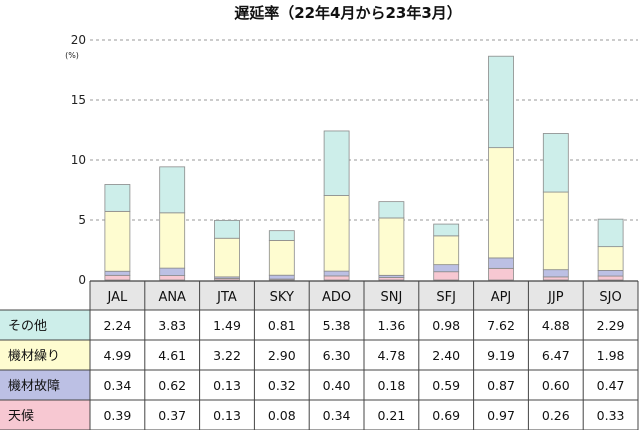 This screenshot has width=640, height=430. What do you see at coordinates (611, 385) in the screenshot?
I see `table-cell-value: 0.47` at bounding box center [611, 385].